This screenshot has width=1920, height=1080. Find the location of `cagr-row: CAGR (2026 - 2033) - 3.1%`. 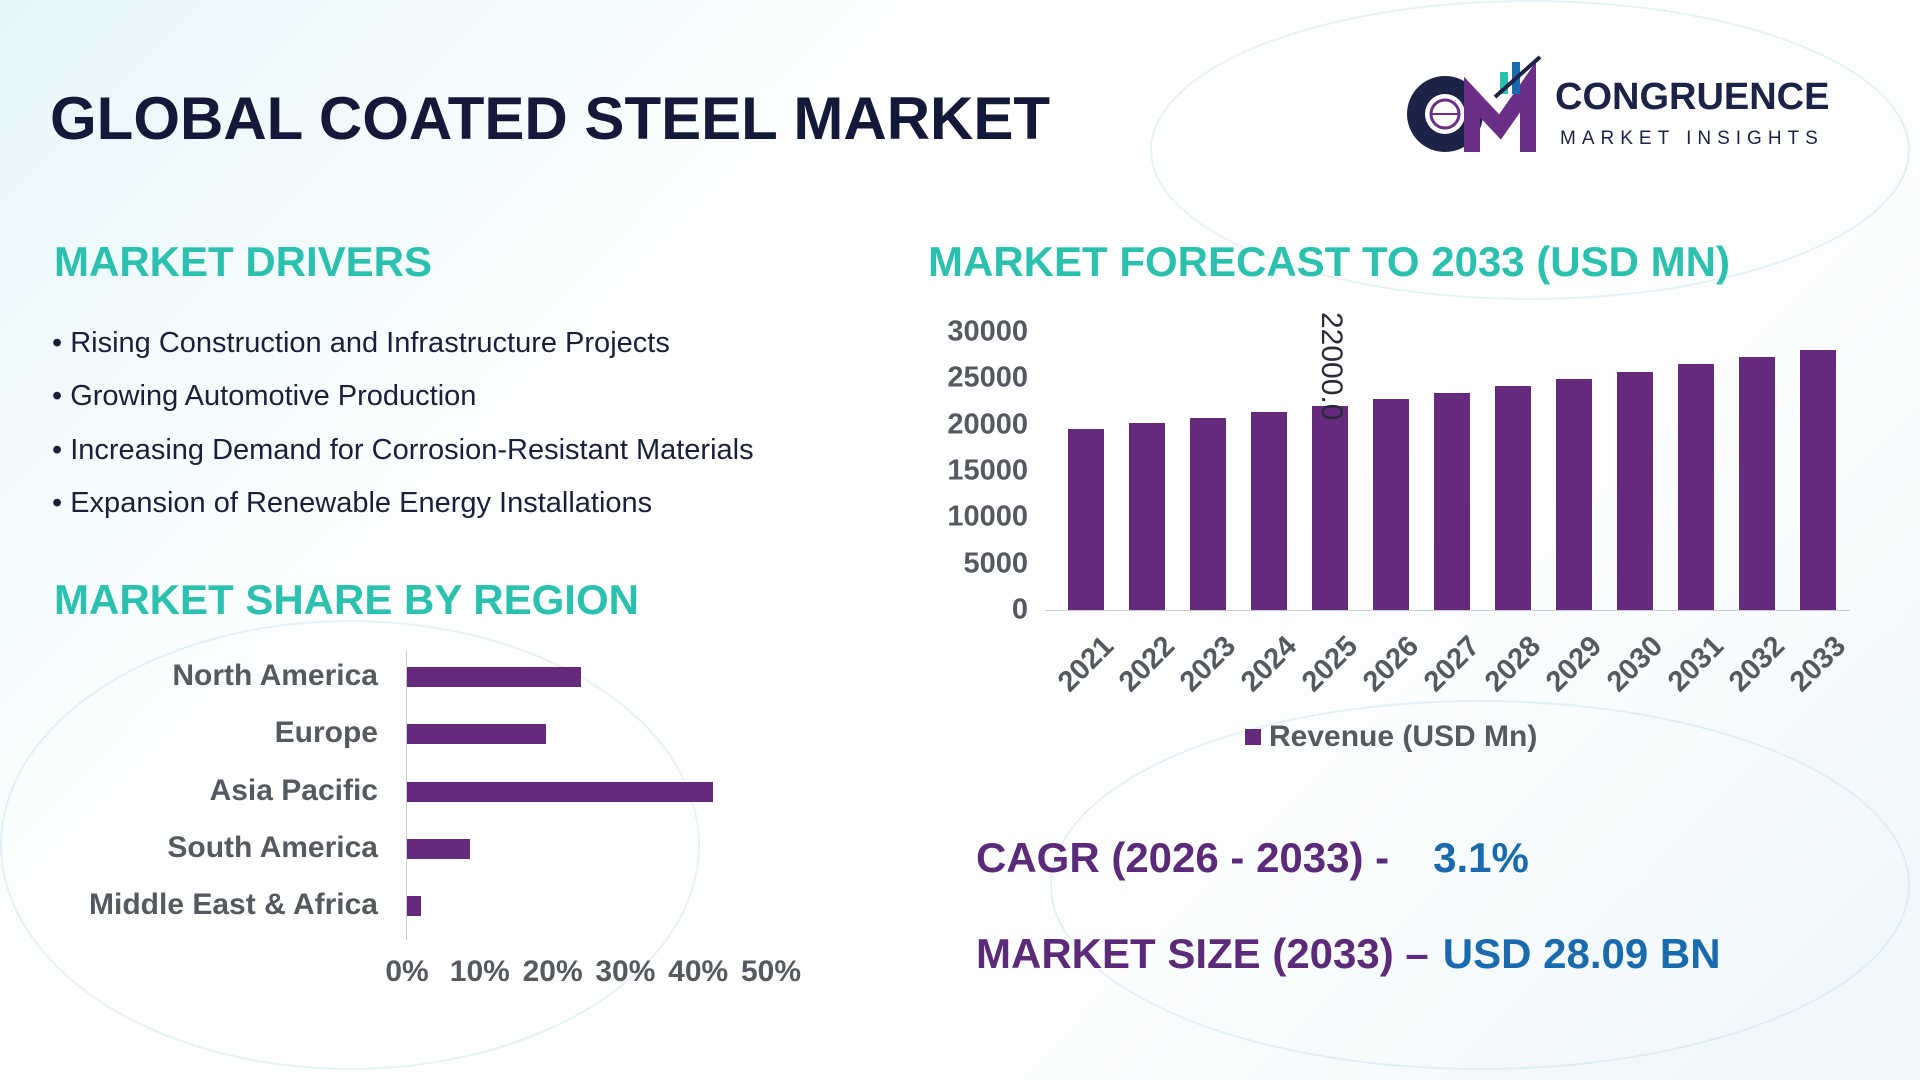

cagr-row: CAGR (2026 - 2033) - 3.1% is located at coordinates (1252, 858).